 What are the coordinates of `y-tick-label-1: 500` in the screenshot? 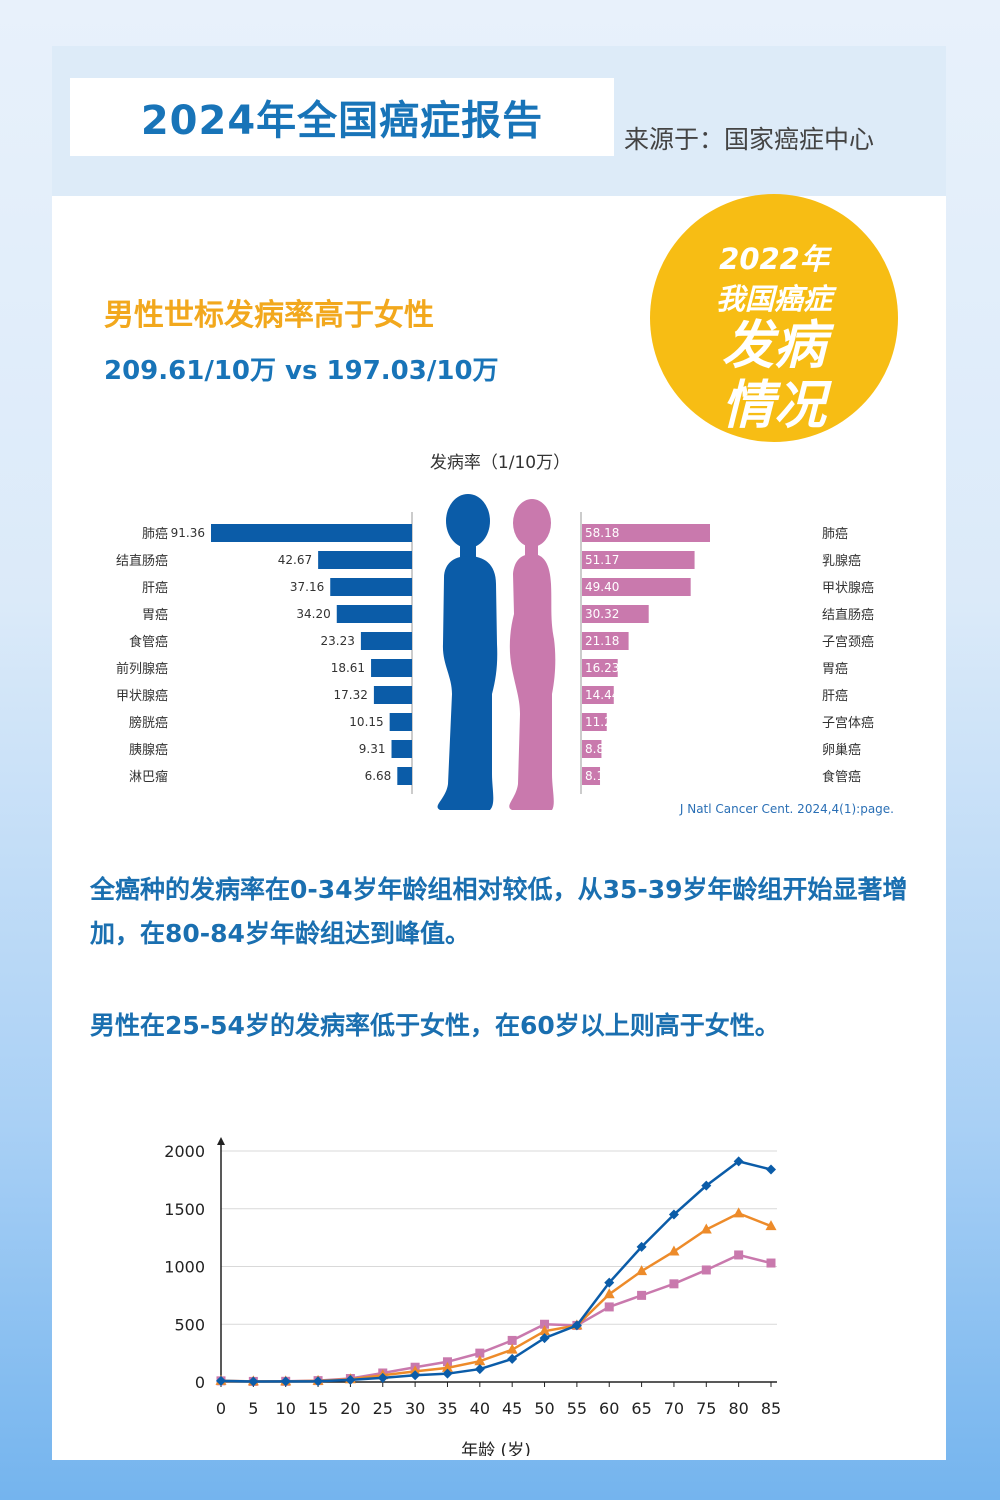 It's located at (189, 1324).